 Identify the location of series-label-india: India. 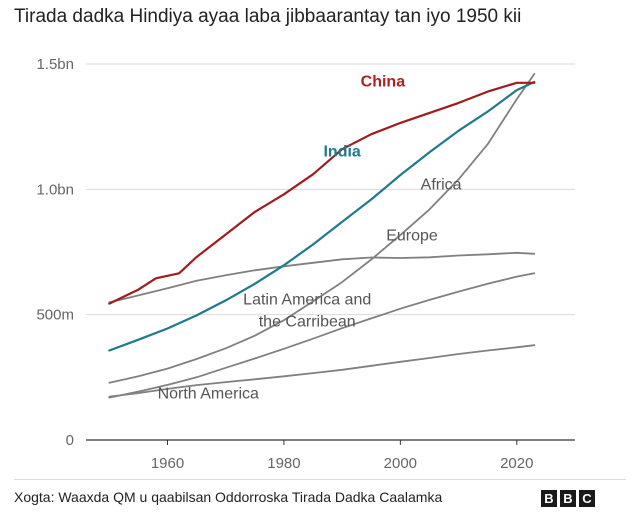
(341, 152).